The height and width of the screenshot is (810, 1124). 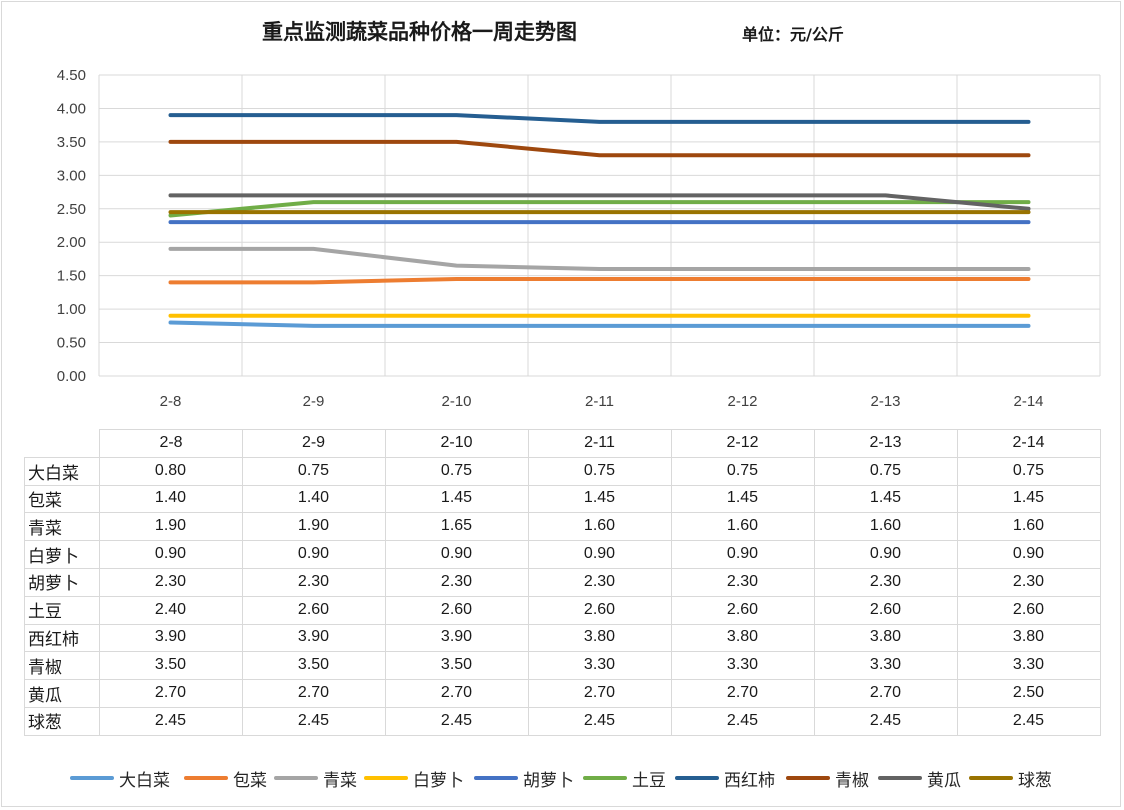 What do you see at coordinates (314, 401) in the screenshot?
I see `x-tick-label: 2-9` at bounding box center [314, 401].